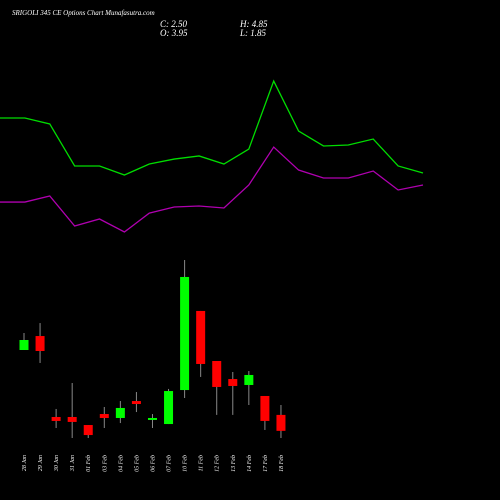 The height and width of the screenshot is (500, 500). Describe the element at coordinates (282, 463) in the screenshot. I see `x-tick-label: 18 Feb` at that location.